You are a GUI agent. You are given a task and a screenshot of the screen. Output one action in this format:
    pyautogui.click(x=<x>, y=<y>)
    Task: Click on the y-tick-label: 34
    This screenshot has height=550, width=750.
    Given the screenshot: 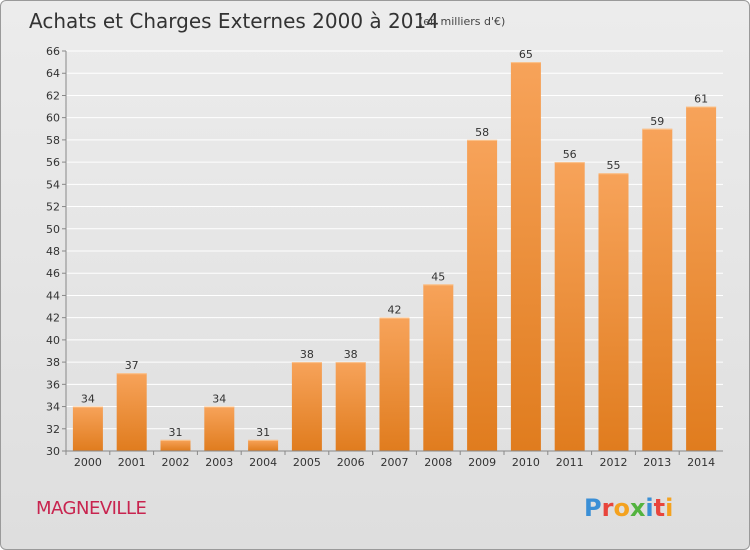 What is the action you would take?
    pyautogui.click(x=53, y=407)
    